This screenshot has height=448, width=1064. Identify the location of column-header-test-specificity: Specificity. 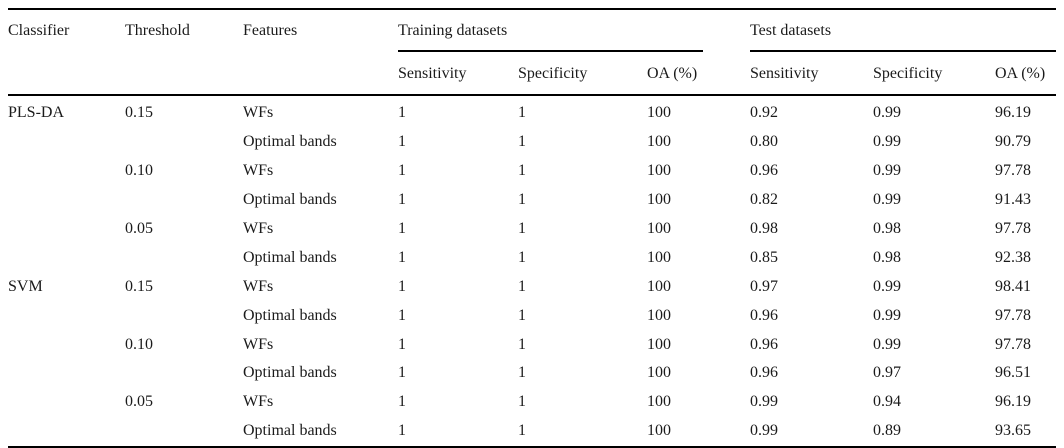
(934, 74).